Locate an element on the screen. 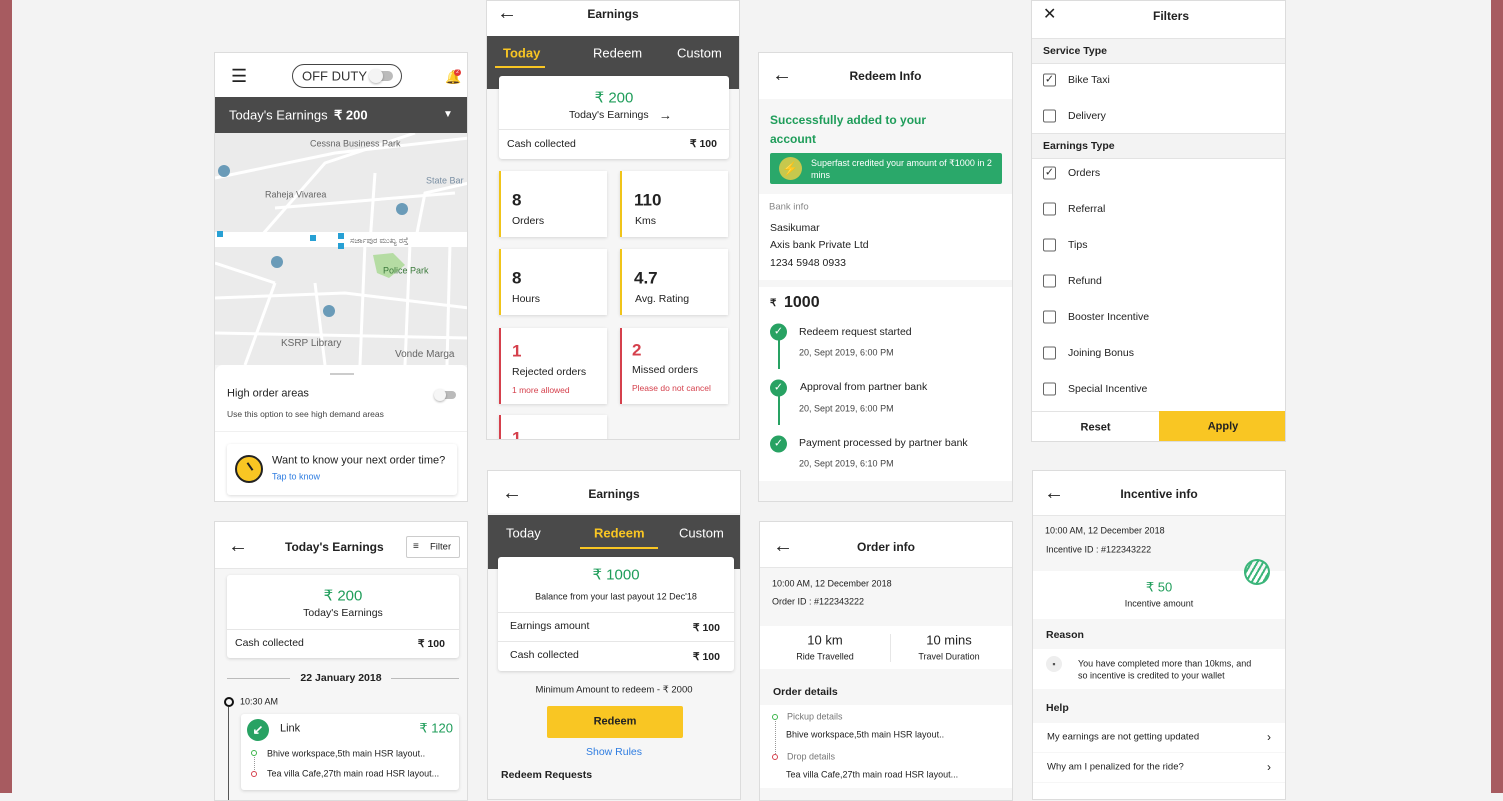 This screenshot has width=1503, height=801. account-holder: Sasikumar is located at coordinates (795, 227).